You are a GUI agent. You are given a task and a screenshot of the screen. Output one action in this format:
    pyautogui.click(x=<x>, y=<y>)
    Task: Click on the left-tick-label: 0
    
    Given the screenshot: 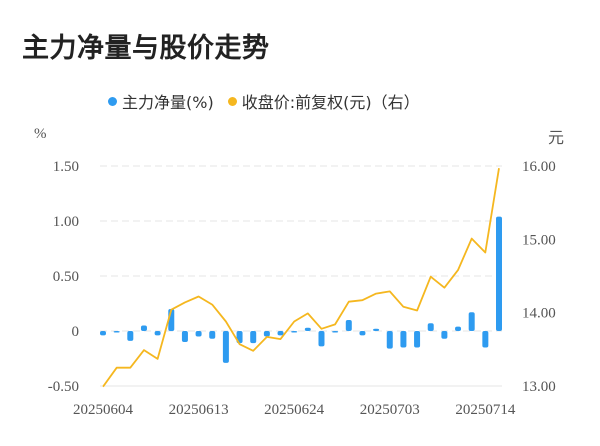 What is the action you would take?
    pyautogui.click(x=76, y=332)
    